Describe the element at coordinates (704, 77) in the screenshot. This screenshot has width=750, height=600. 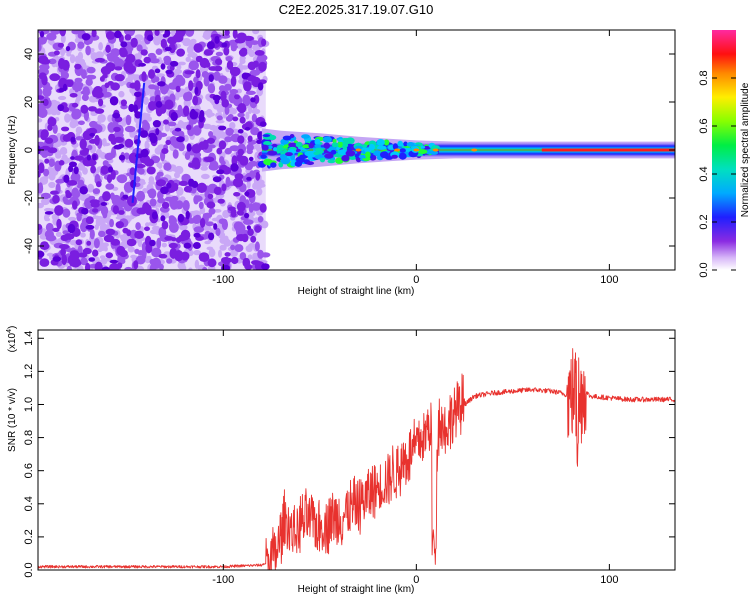
I see `colorbar-tick-label: 0.8` at that location.